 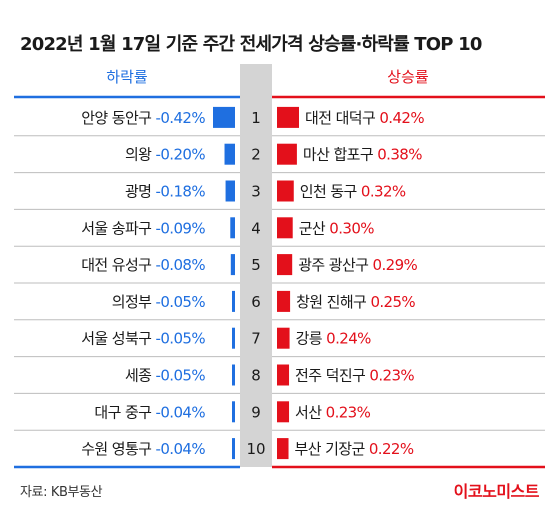 I want to click on decline-label: 대전 유성구 -0.08%, so click(x=143, y=265).